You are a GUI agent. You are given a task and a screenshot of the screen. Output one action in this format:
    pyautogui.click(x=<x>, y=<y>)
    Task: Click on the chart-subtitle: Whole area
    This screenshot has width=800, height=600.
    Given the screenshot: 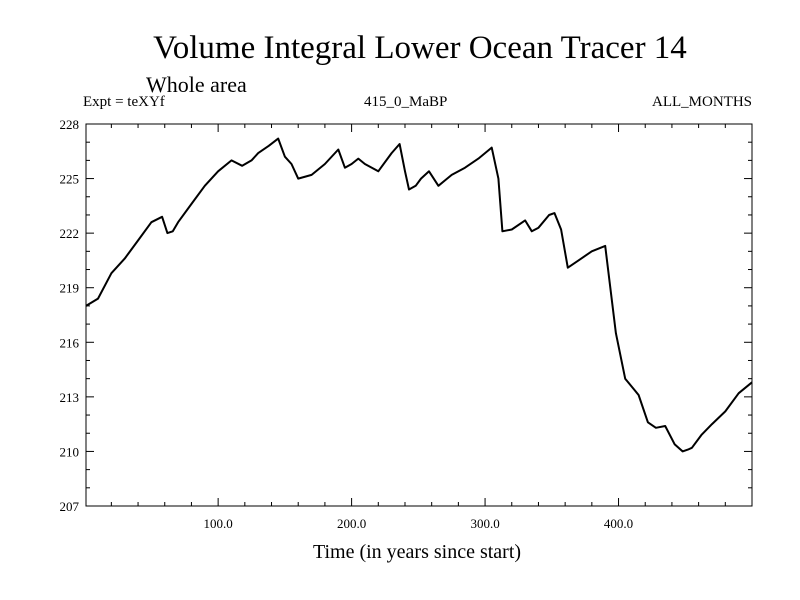 What is the action you would take?
    pyautogui.click(x=196, y=84)
    